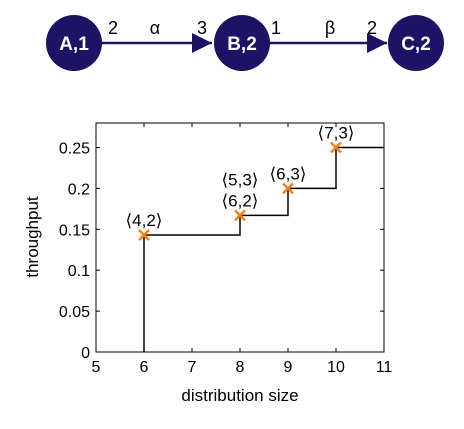 The image size is (464, 429). I want to click on node-a-label: A,1, so click(74, 44).